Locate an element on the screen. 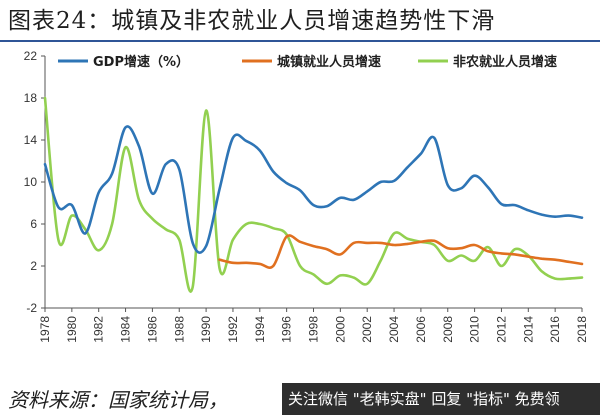  x-tick-label: 1986 is located at coordinates (152, 329).